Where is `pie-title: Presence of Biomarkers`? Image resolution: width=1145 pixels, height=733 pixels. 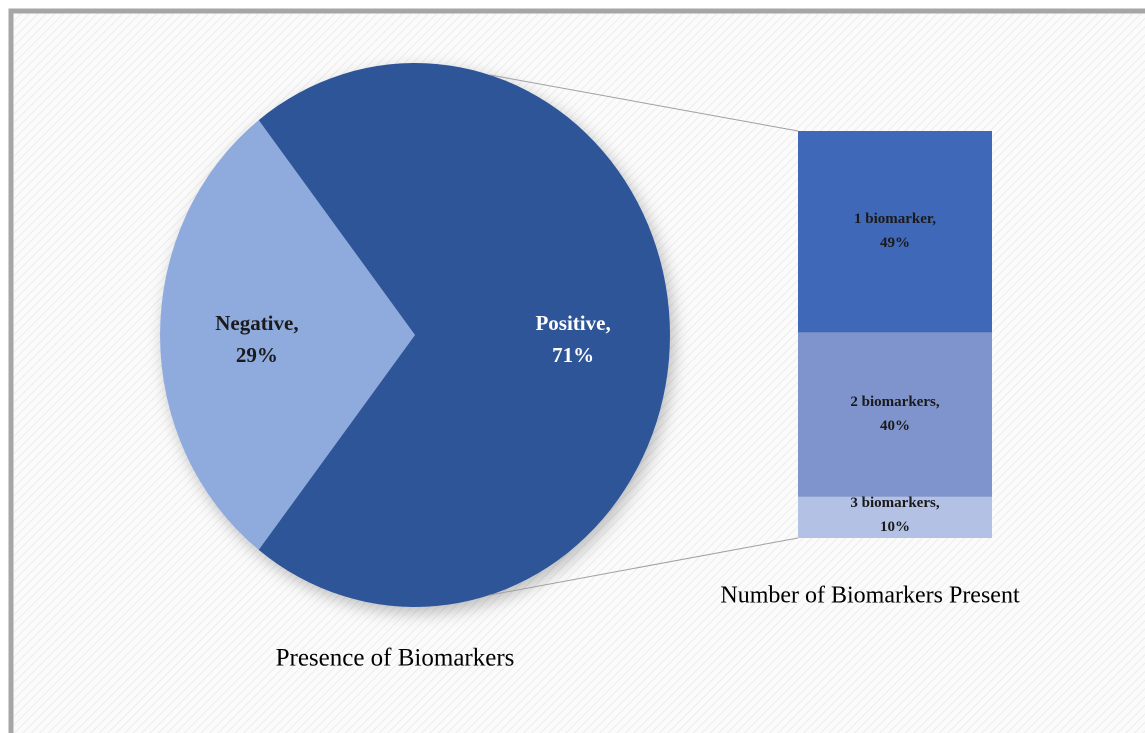 pie-title: Presence of Biomarkers is located at coordinates (395, 658).